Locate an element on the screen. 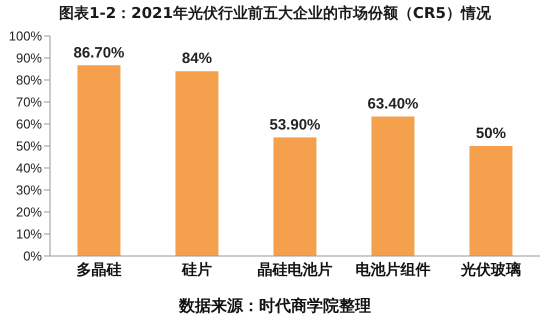 This screenshot has height=332, width=550. y-tick-label: 70% is located at coordinates (29, 102).